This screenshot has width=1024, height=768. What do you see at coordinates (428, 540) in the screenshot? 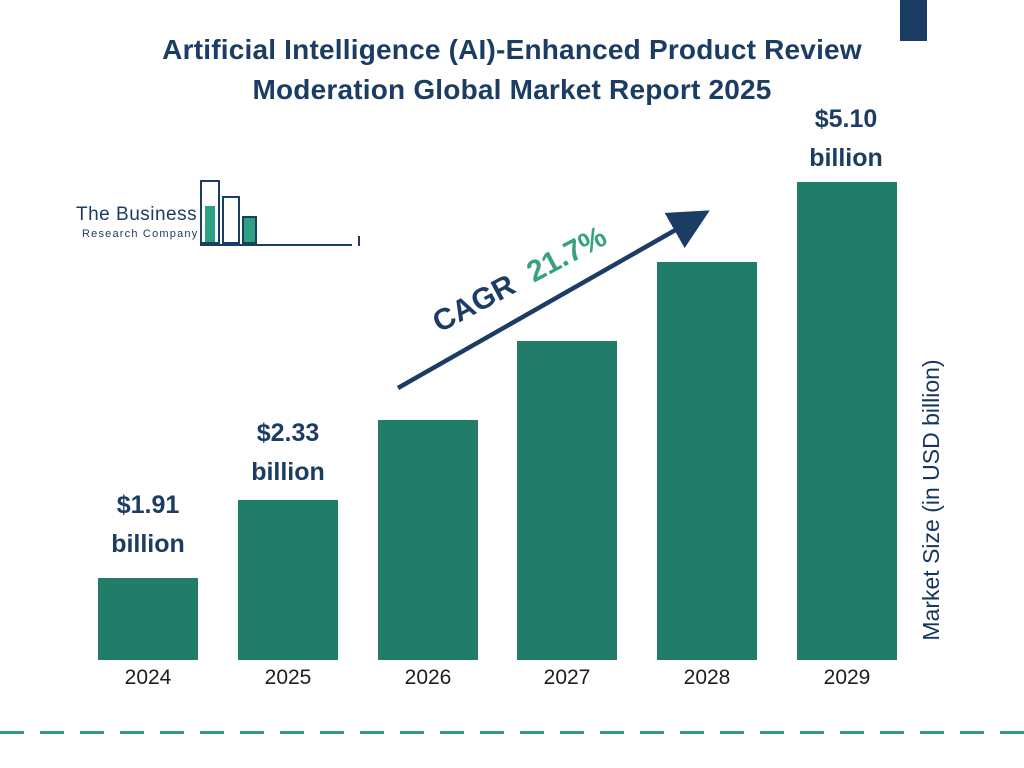
I see `bar-2026` at bounding box center [428, 540].